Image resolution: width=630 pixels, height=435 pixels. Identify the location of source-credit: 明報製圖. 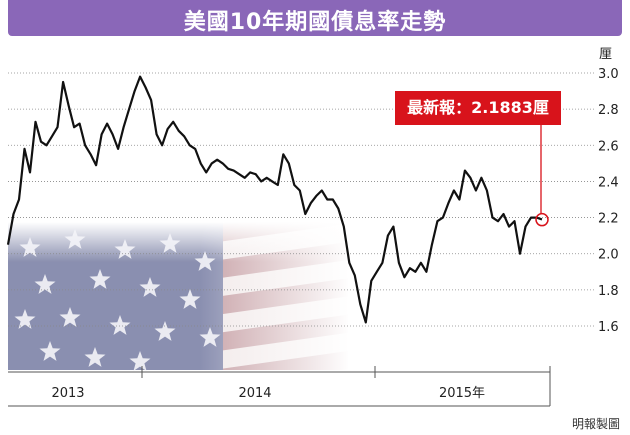
(595, 424).